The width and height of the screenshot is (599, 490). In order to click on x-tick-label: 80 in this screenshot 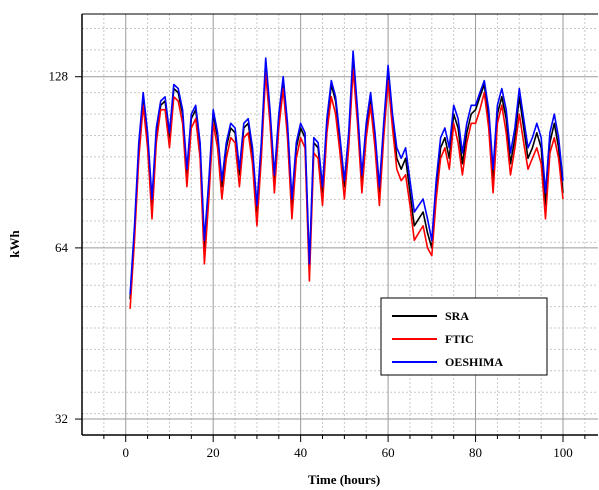, I will do `click(475, 452)`.